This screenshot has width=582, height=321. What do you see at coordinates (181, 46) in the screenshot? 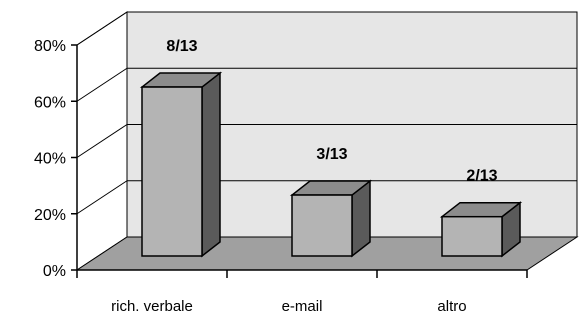
I see `data-label: 8/13` at bounding box center [181, 46].